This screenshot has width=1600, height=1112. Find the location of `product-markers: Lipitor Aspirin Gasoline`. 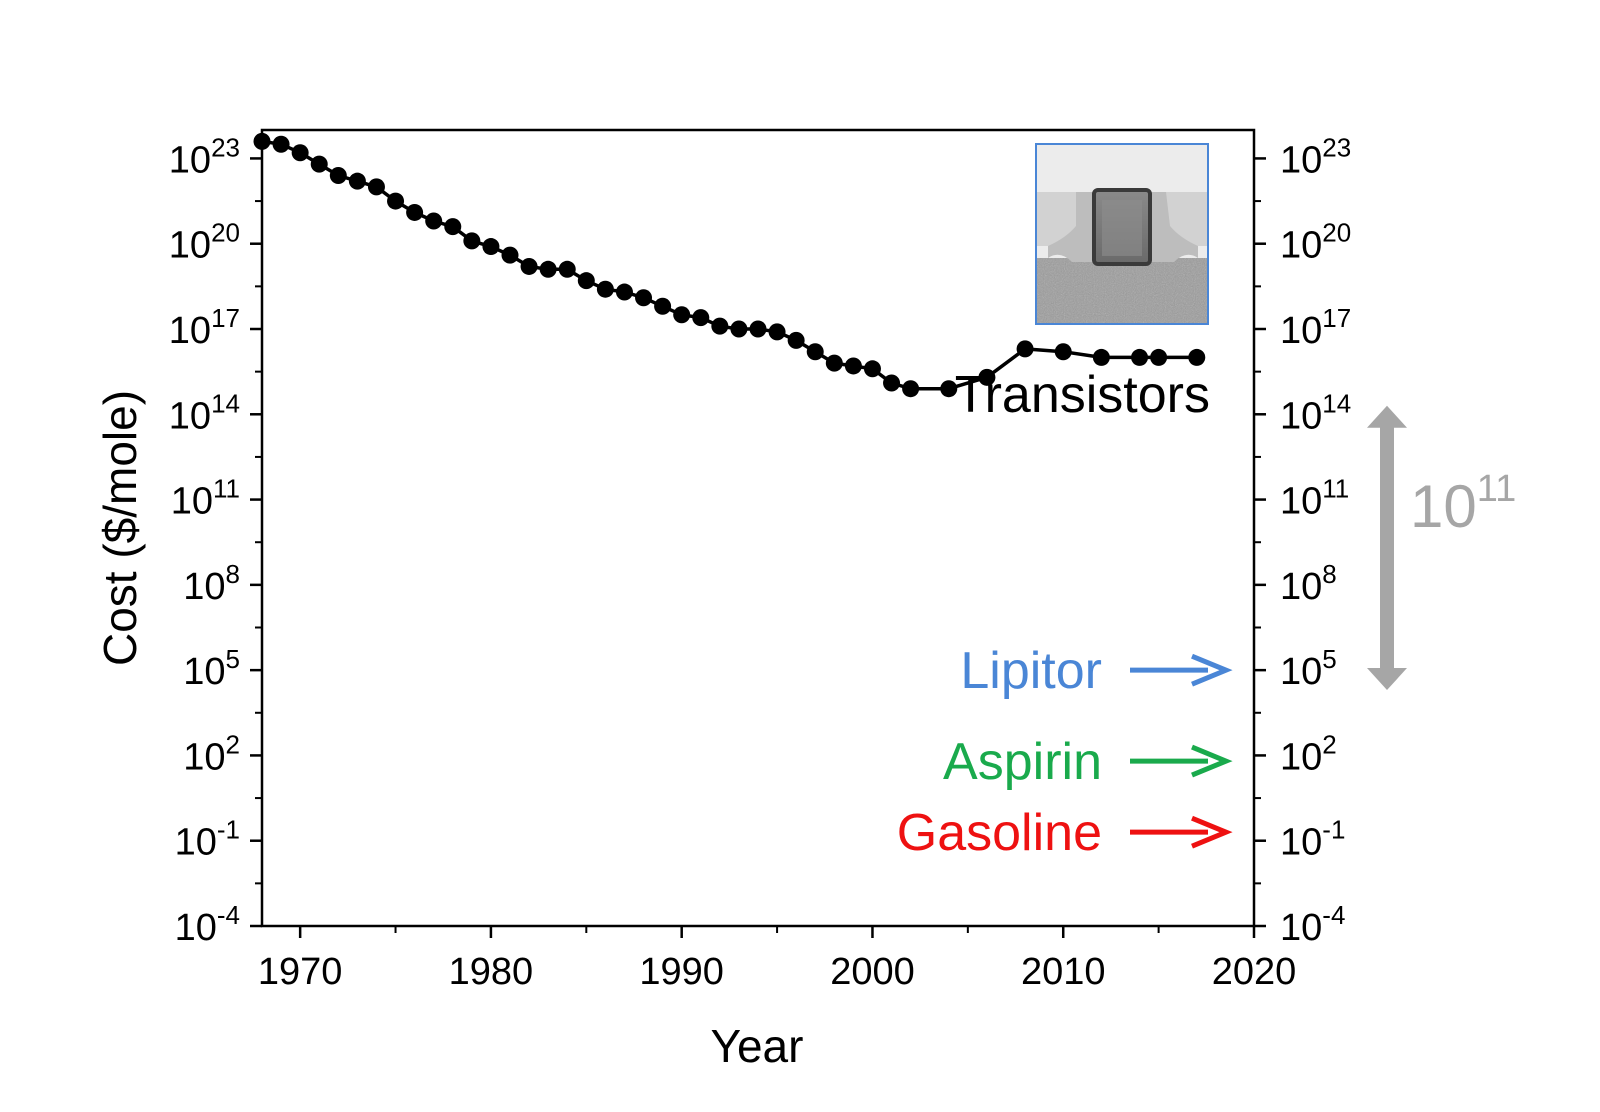

product-markers: Lipitor Aspirin Gasoline is located at coordinates (1065, 752).